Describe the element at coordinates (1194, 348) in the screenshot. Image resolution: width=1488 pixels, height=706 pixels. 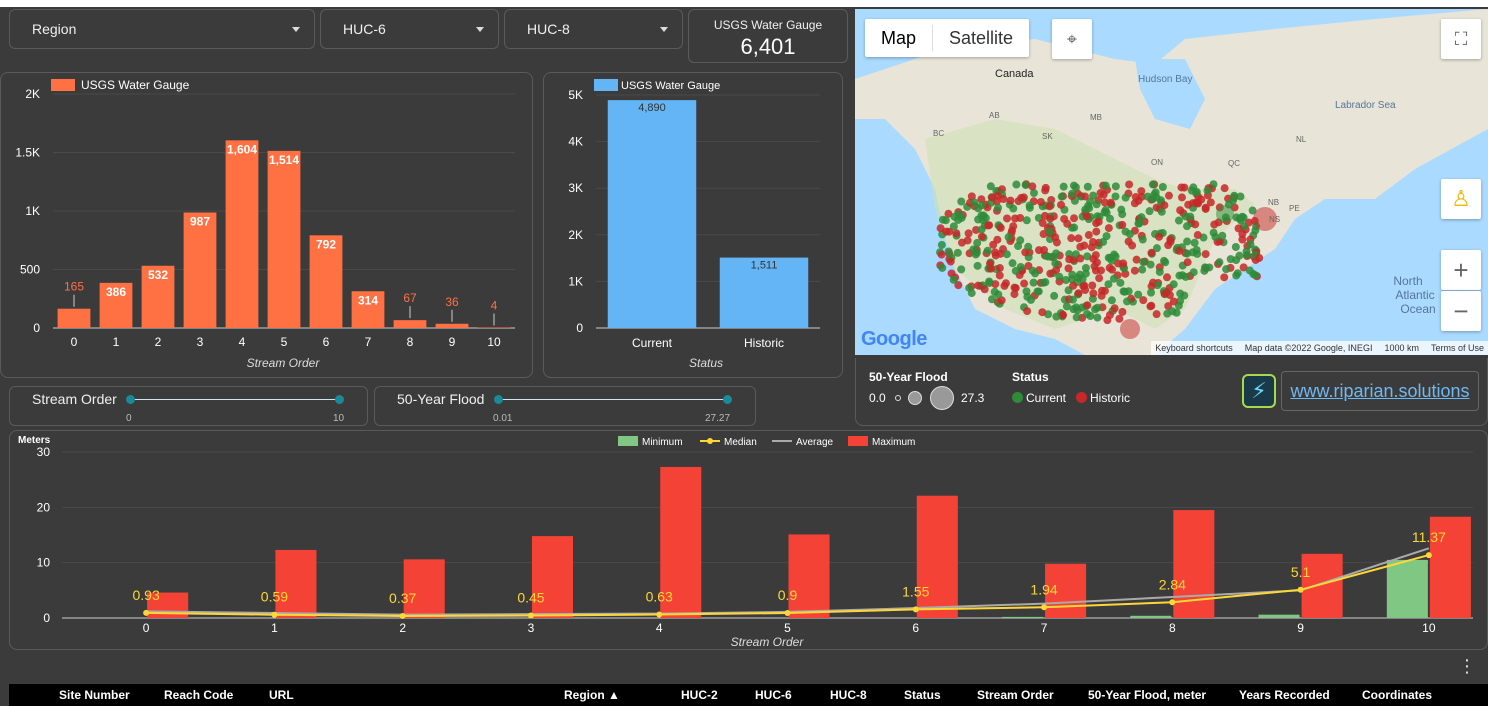
I see `keyboard-shortcuts-link: Keyboard shortcuts` at that location.